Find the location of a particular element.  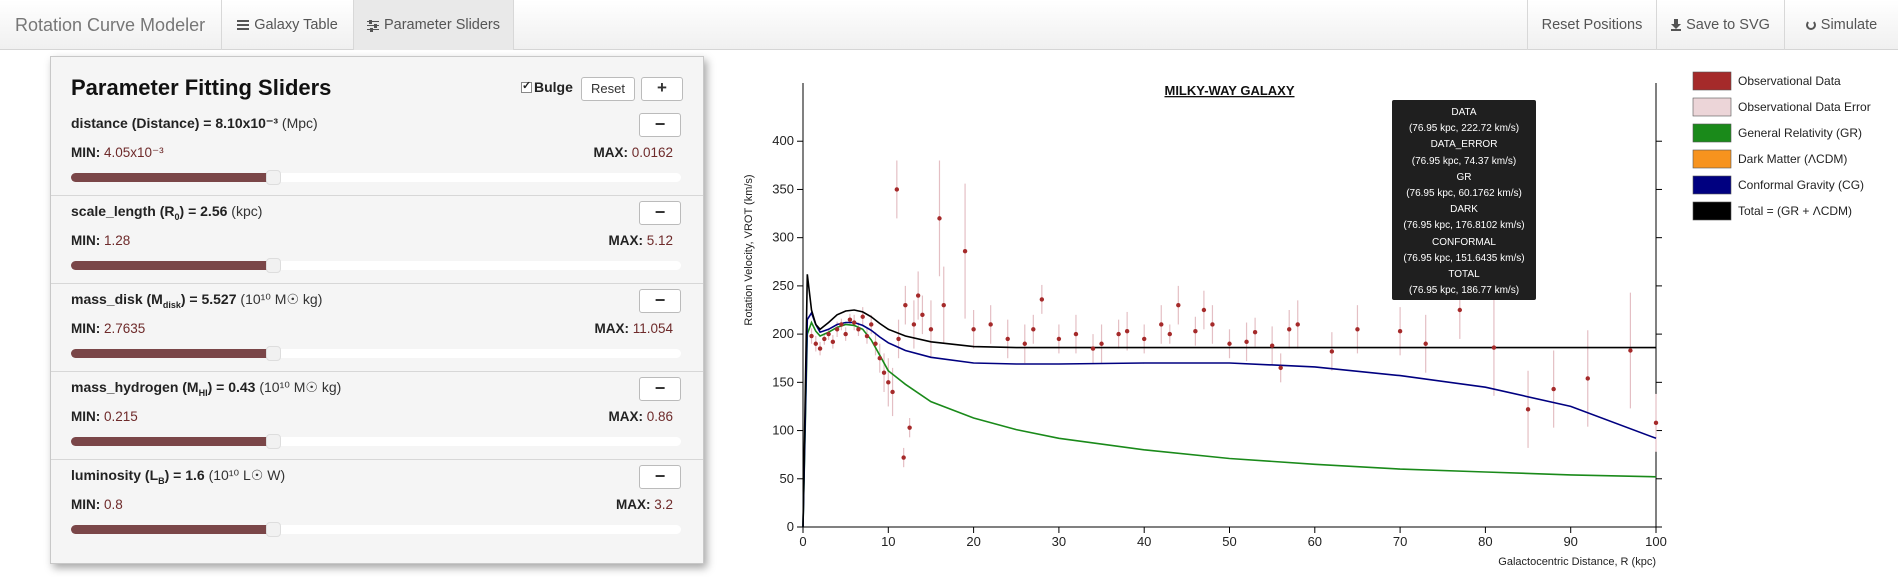

min-label: MIN: 0.8 is located at coordinates (97, 504).